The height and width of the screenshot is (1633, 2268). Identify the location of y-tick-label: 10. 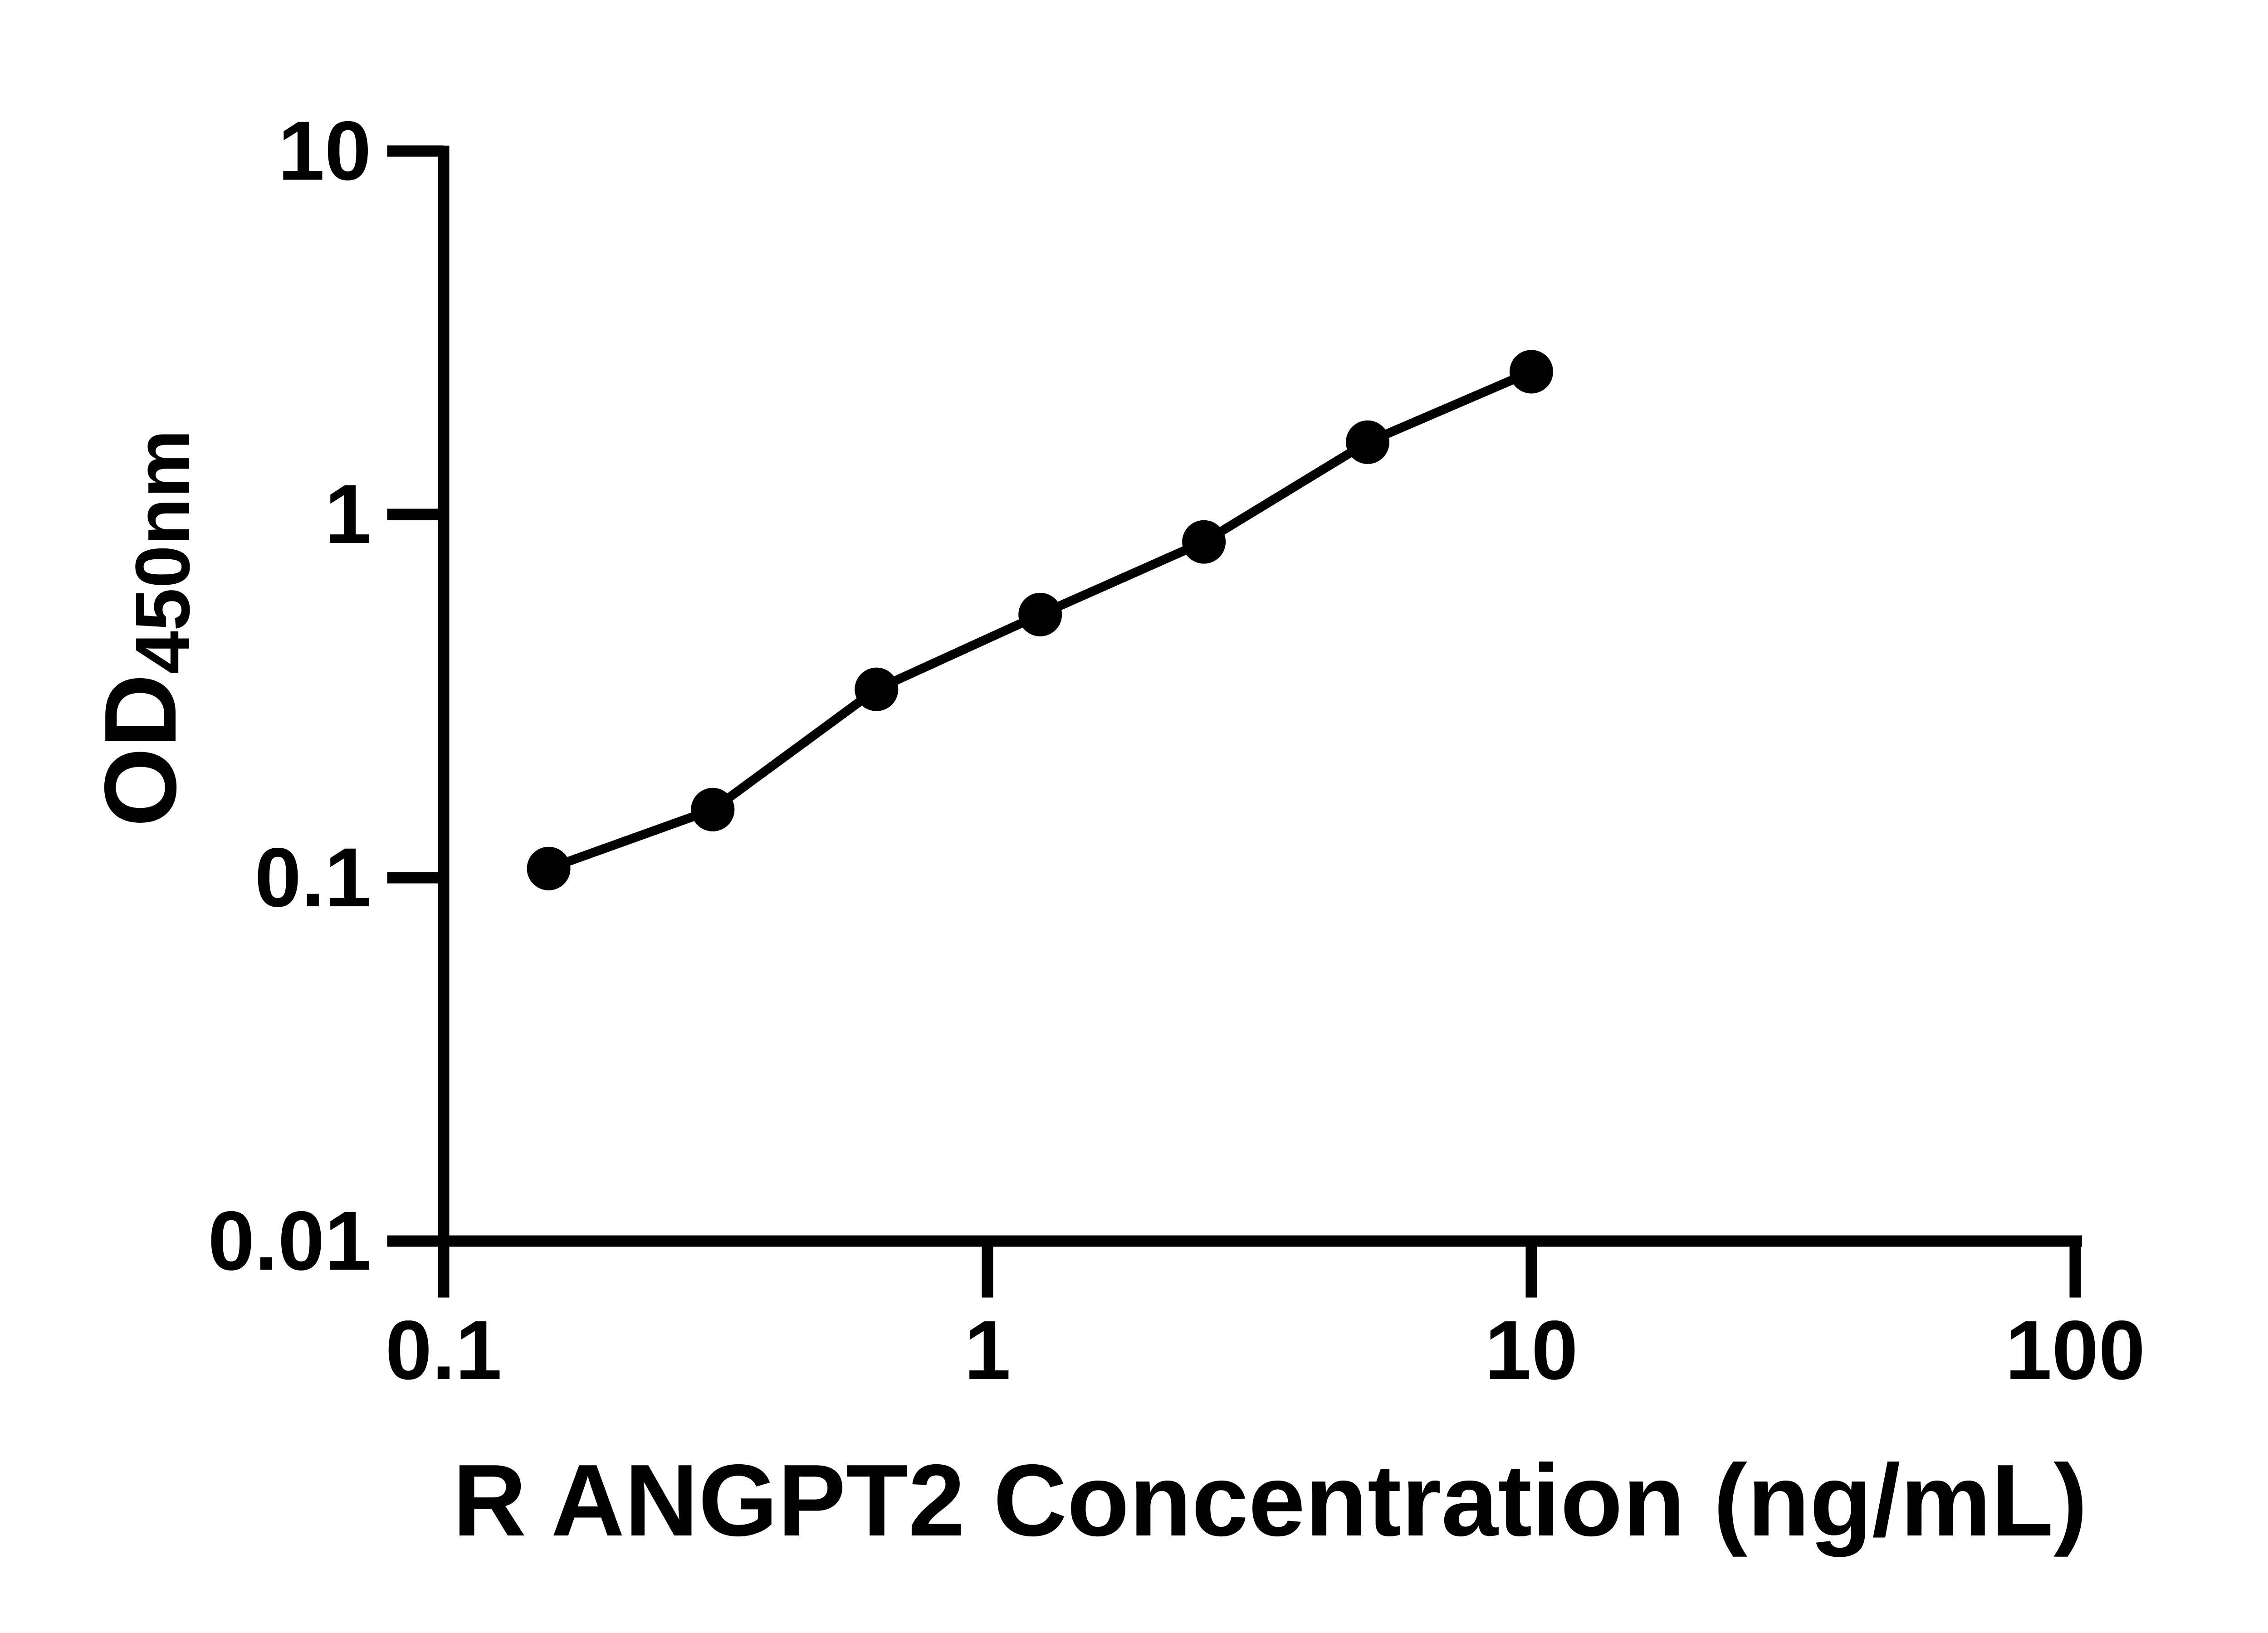
(325, 151).